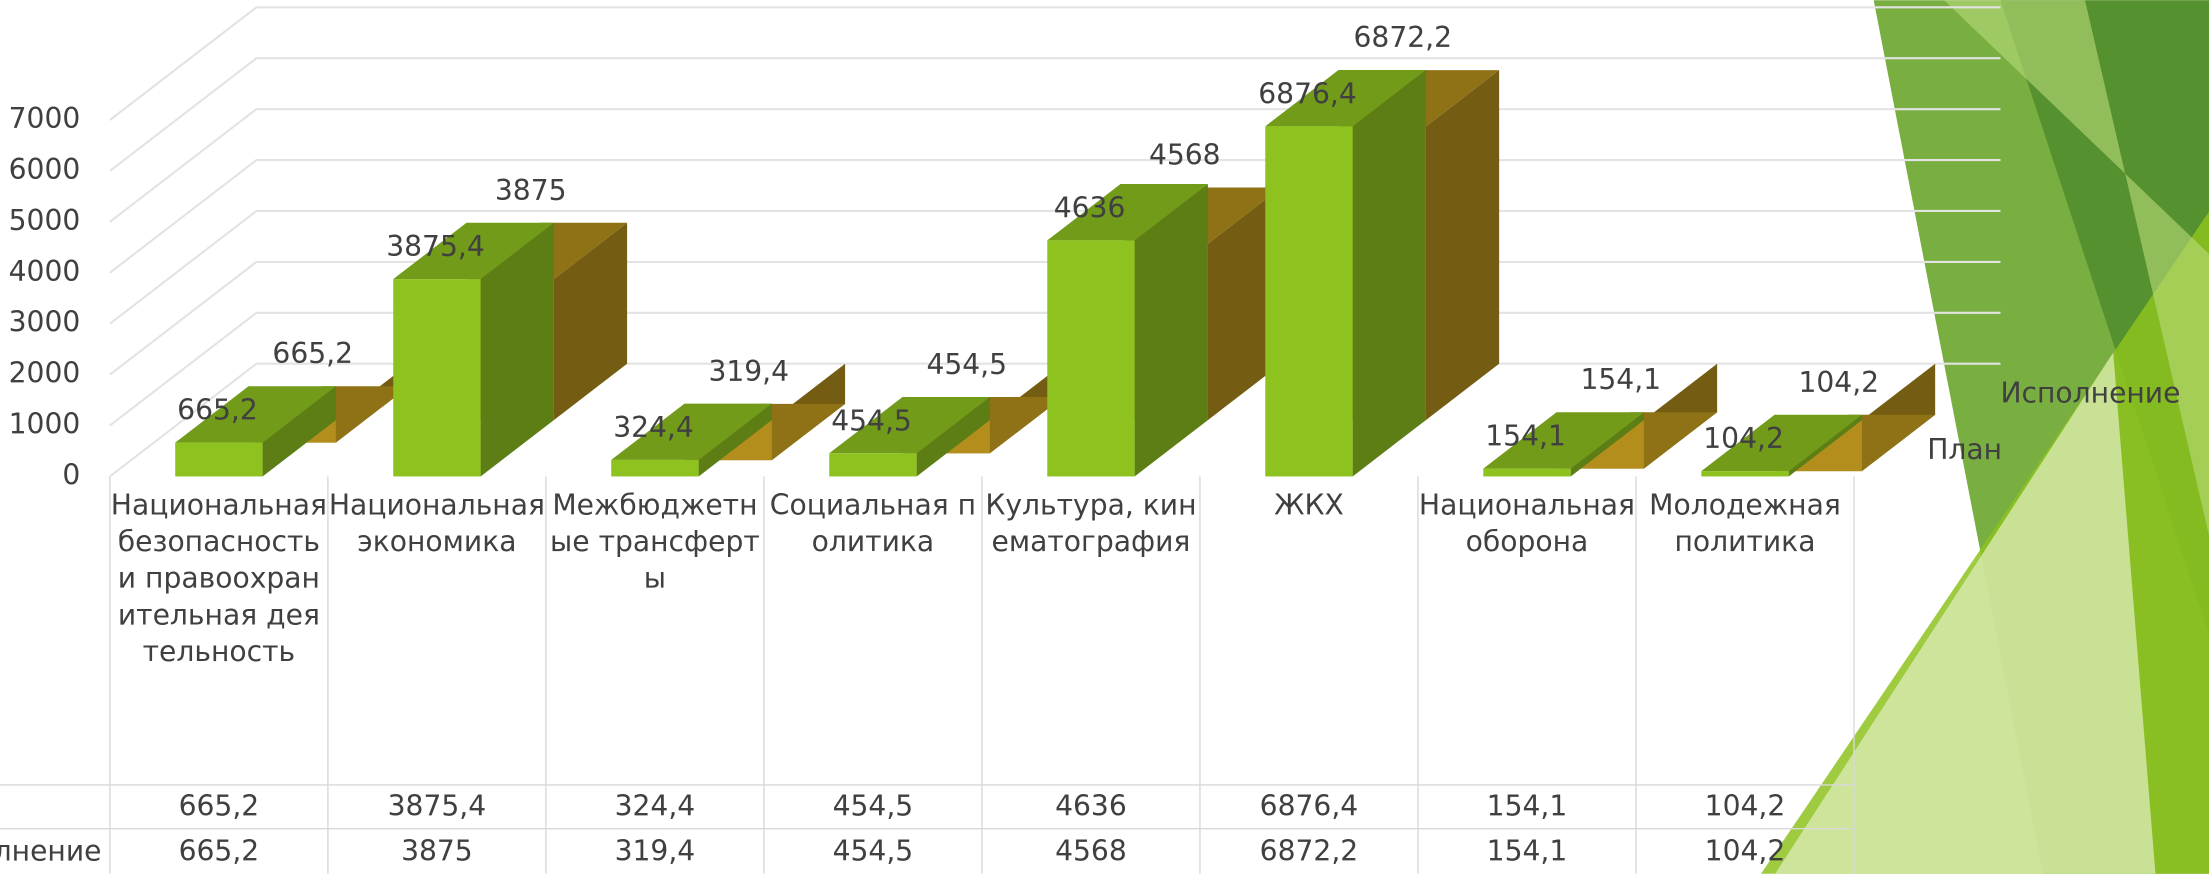 The width and height of the screenshot is (2209, 874). Describe the element at coordinates (1091, 806) in the screenshot. I see `table-cell: 4636` at that location.